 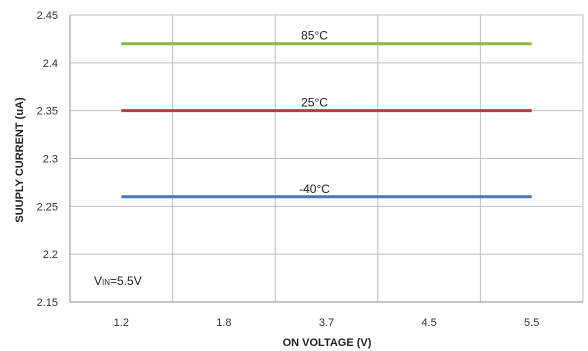 What do you see at coordinates (98, 281) in the screenshot?
I see `vin-annotation-prefix: V` at bounding box center [98, 281].